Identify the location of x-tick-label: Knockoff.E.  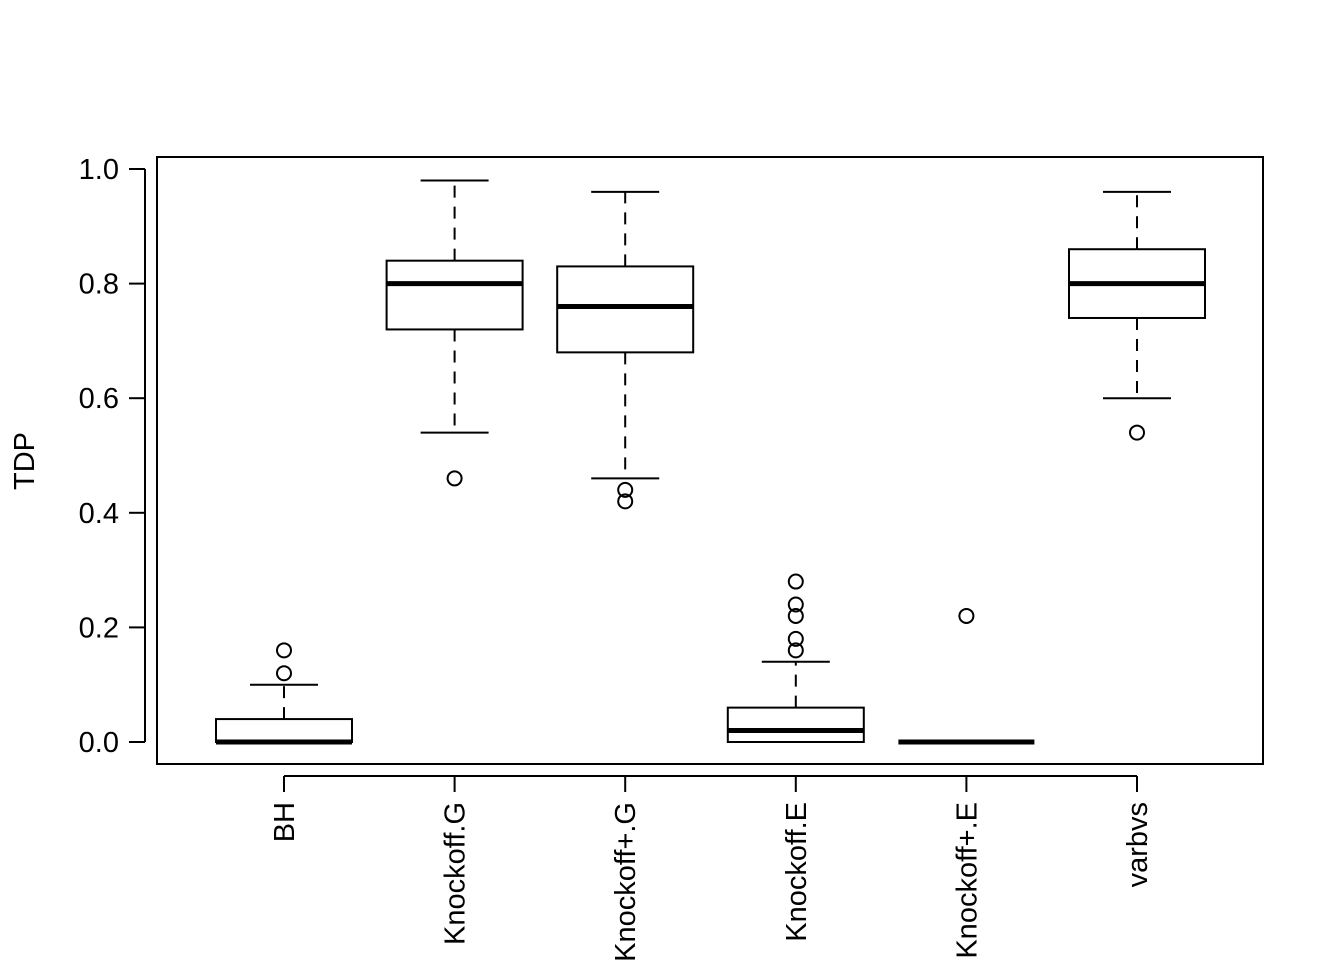
(797, 872).